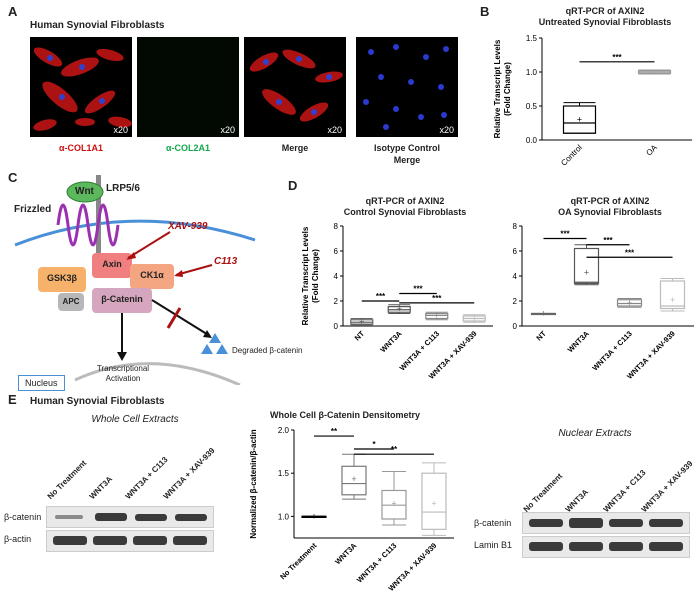 The height and width of the screenshot is (604, 700). What do you see at coordinates (595, 433) in the screenshot?
I see `nuclear-title: Nuclear Extracts` at bounding box center [595, 433].